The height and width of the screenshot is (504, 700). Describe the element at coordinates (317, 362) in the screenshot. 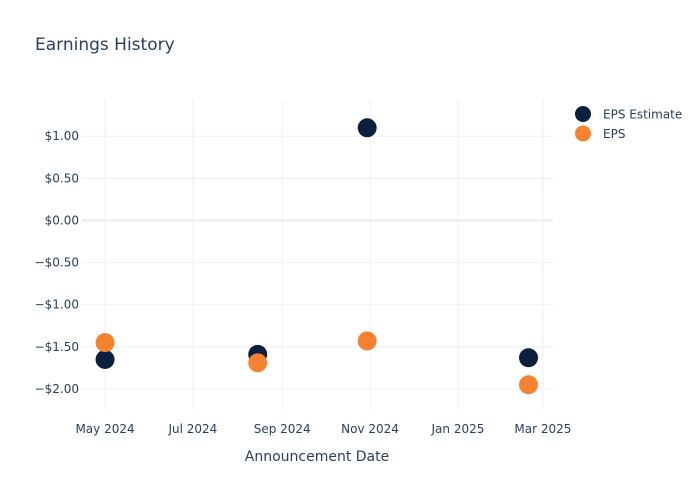

I see `series-eps` at that location.